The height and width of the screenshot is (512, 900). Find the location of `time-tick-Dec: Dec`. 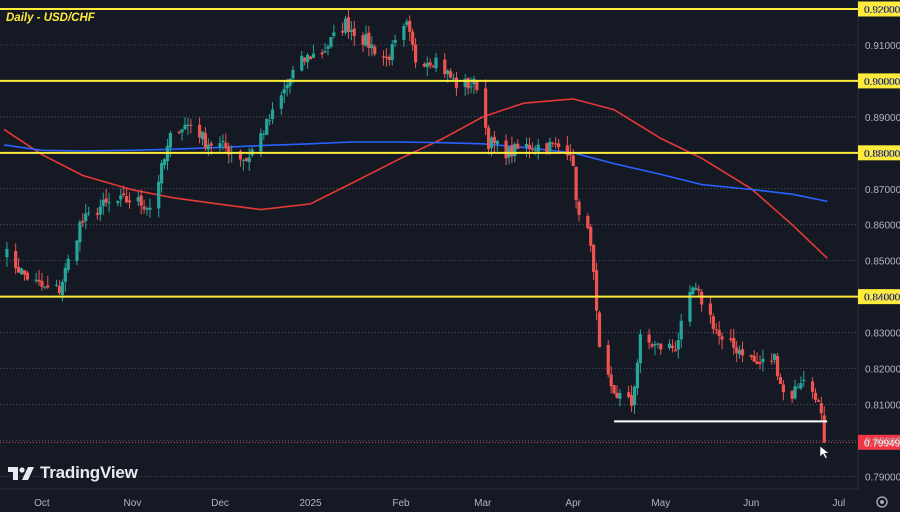

time-tick-Dec: Dec is located at coordinates (220, 503).